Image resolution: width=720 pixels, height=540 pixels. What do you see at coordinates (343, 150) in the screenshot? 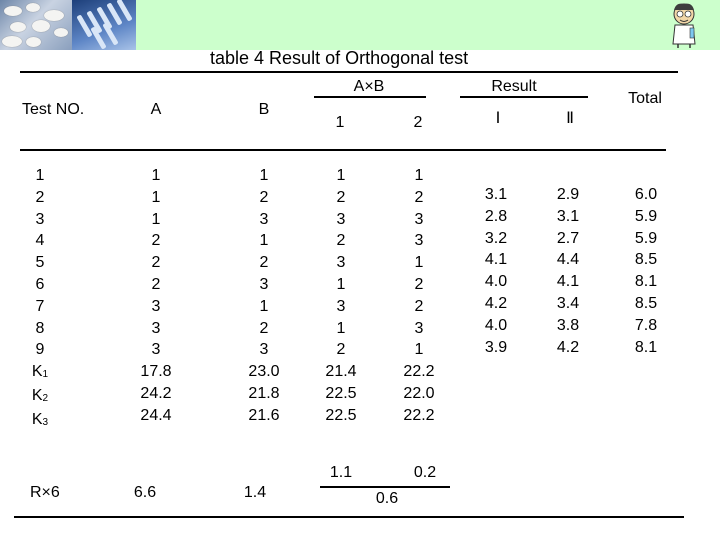
I see `header-bottom-rule` at bounding box center [343, 150].